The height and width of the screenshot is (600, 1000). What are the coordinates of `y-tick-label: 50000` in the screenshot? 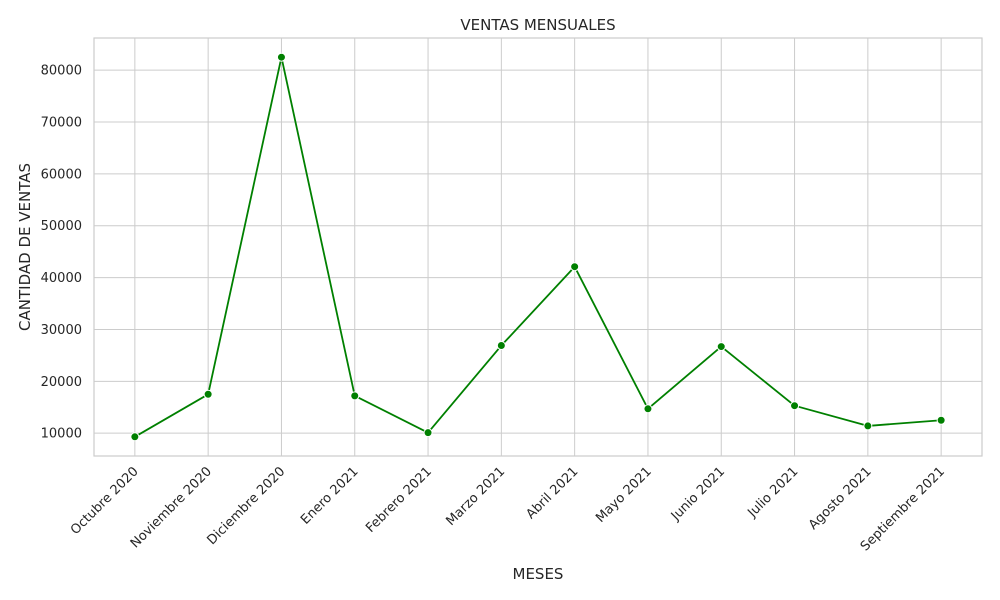 It's located at (61, 226).